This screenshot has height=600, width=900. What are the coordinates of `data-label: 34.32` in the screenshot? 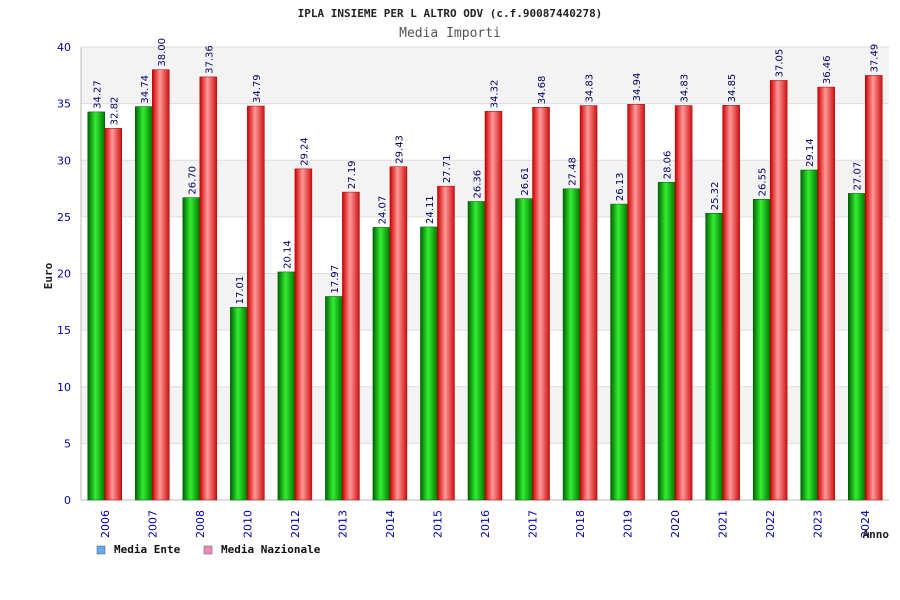 It's located at (495, 94).